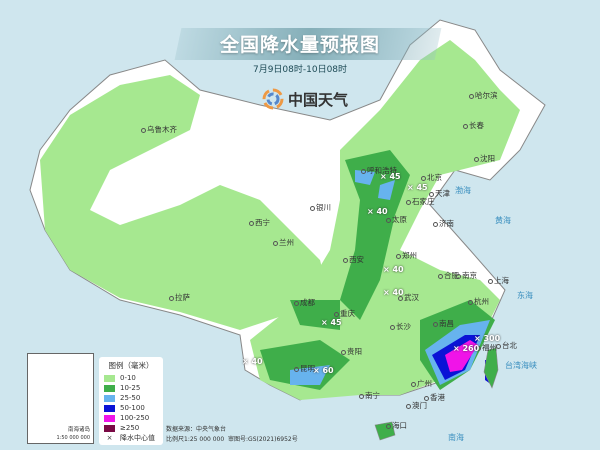 The height and width of the screenshot is (450, 600). What do you see at coordinates (378, 170) in the screenshot?
I see `city-label: 呼和浩特` at bounding box center [378, 170].